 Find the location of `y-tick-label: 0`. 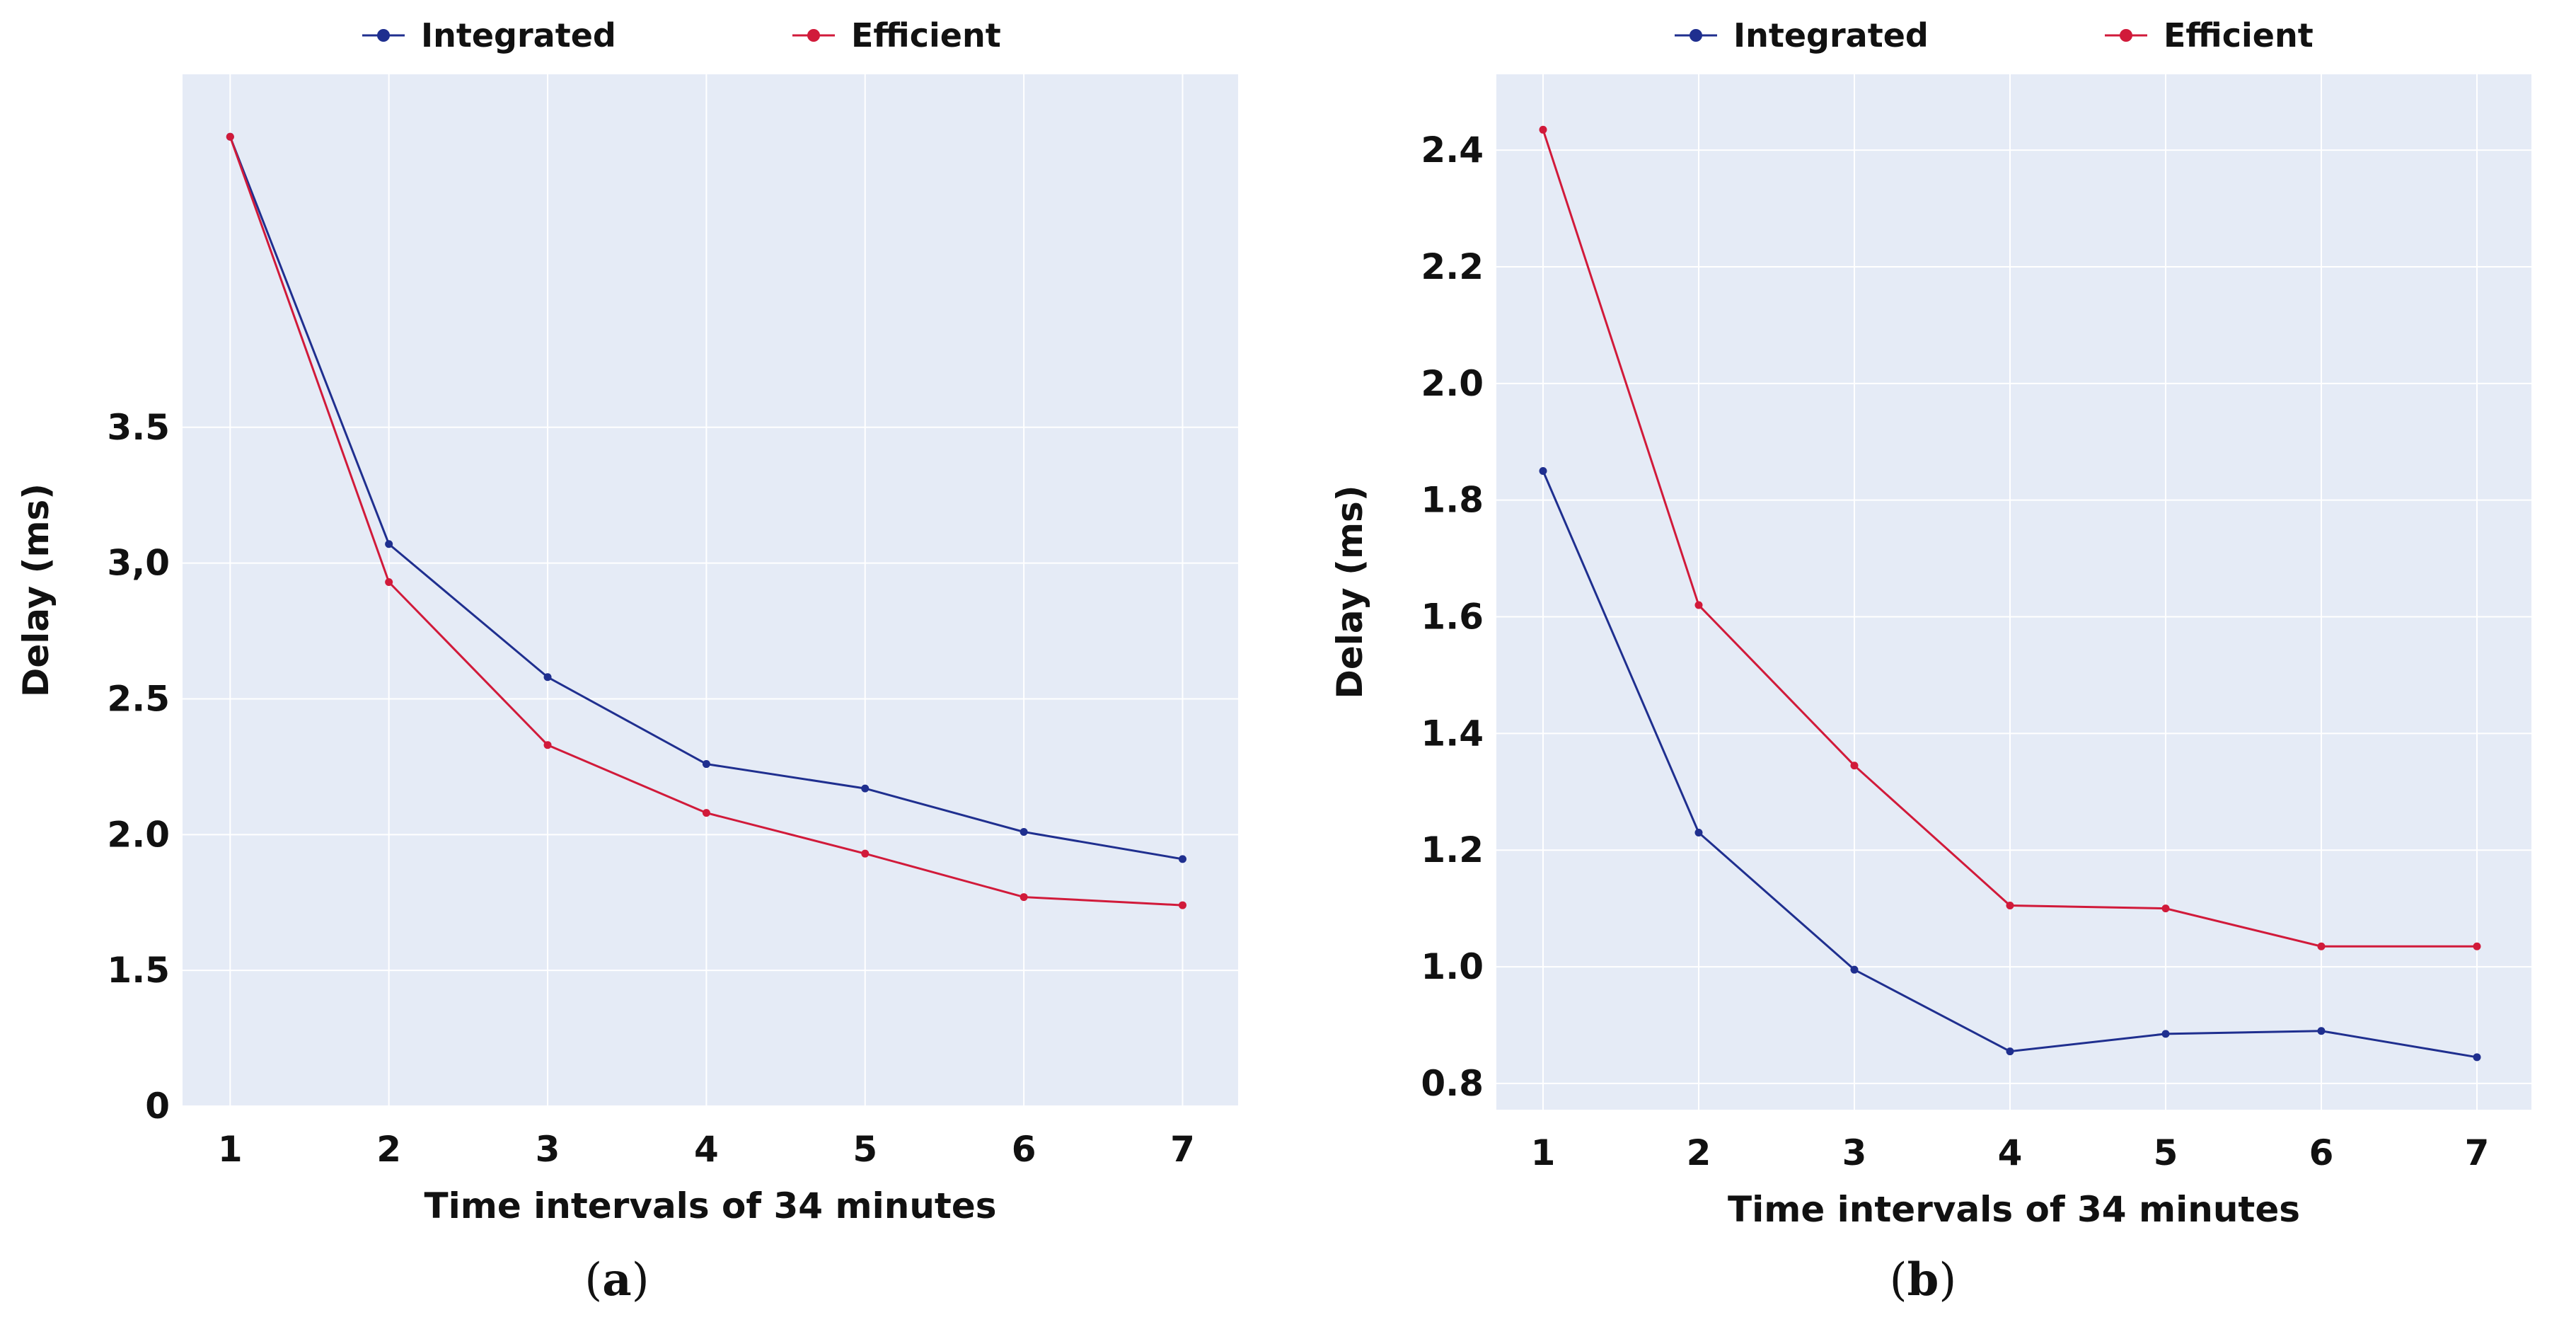

y-tick-label: 0 is located at coordinates (157, 1106).